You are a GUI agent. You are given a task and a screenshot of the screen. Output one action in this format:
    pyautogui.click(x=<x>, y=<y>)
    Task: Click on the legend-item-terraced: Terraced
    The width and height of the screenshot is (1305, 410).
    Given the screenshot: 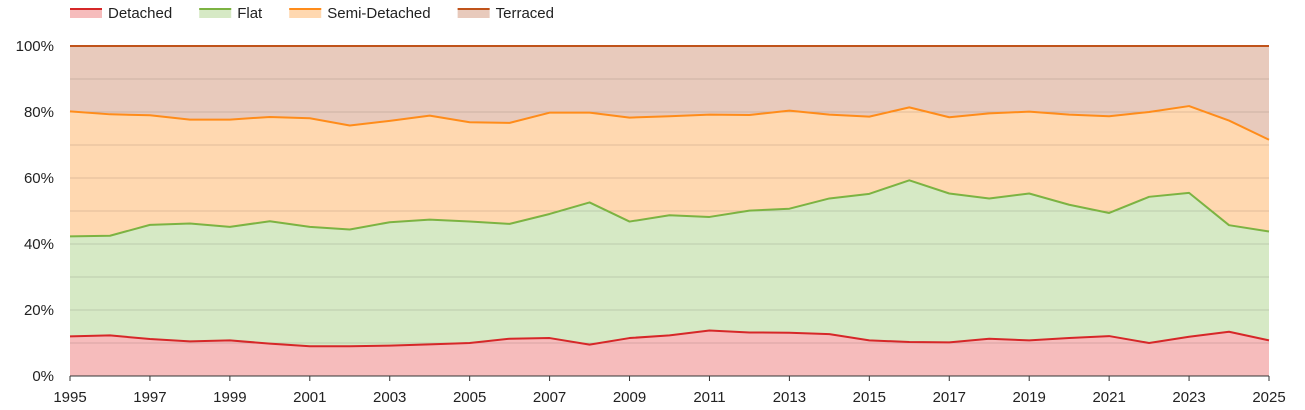 What is the action you would take?
    pyautogui.click(x=505, y=13)
    